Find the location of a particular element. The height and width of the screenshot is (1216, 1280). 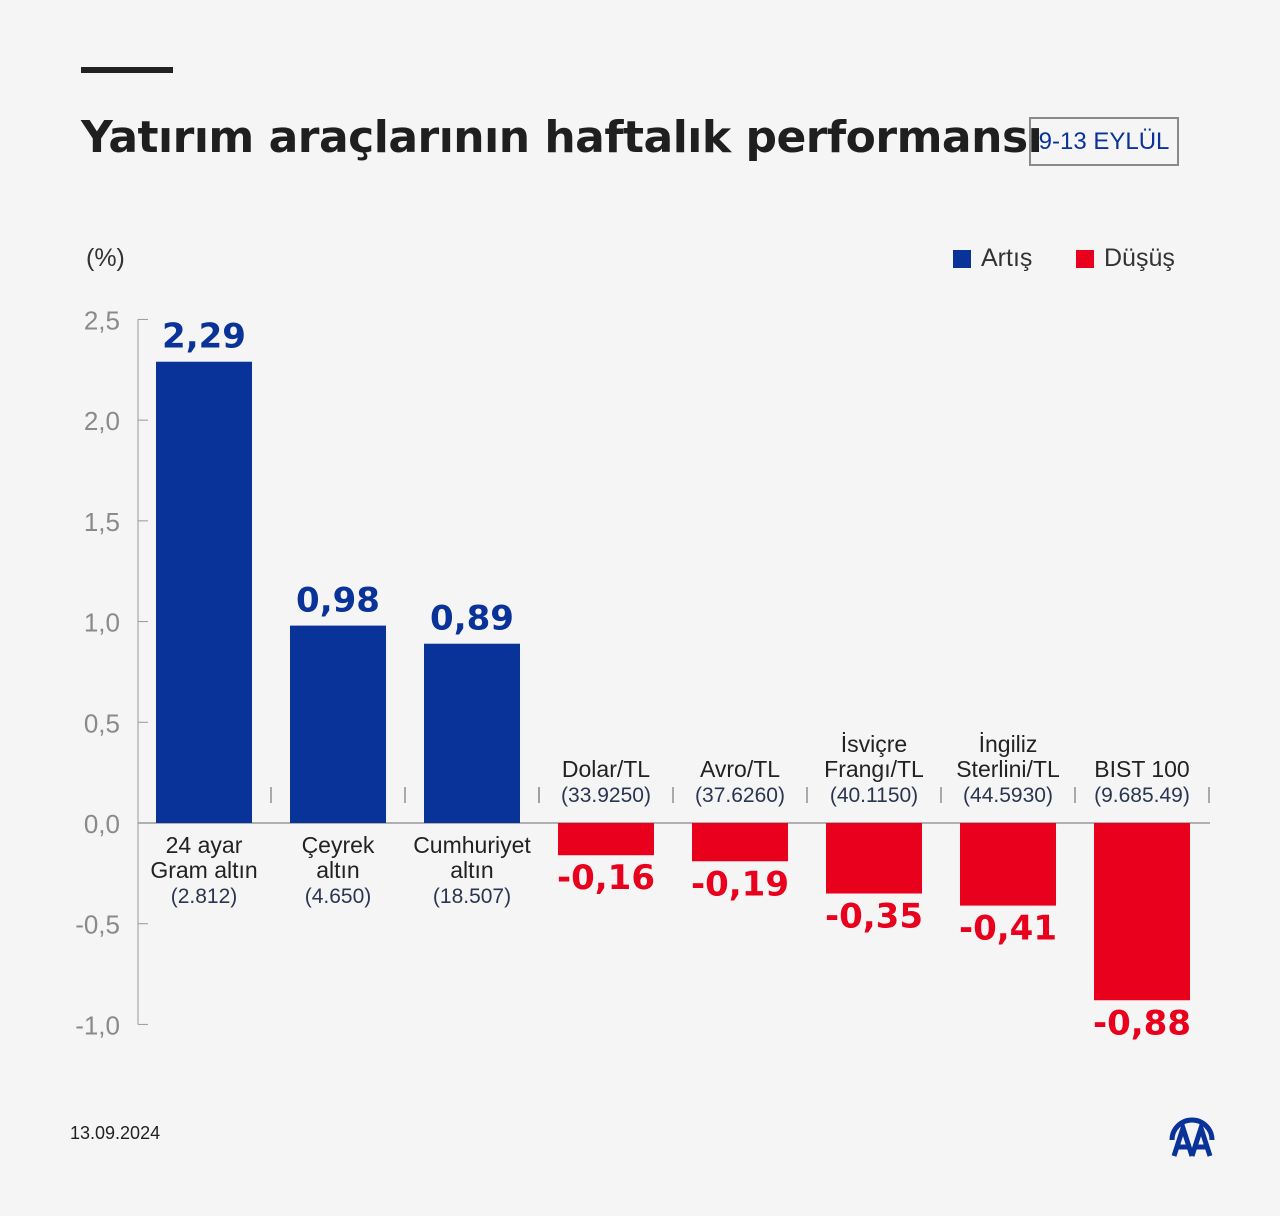

y-tick-label: 0,0 is located at coordinates (102, 824).